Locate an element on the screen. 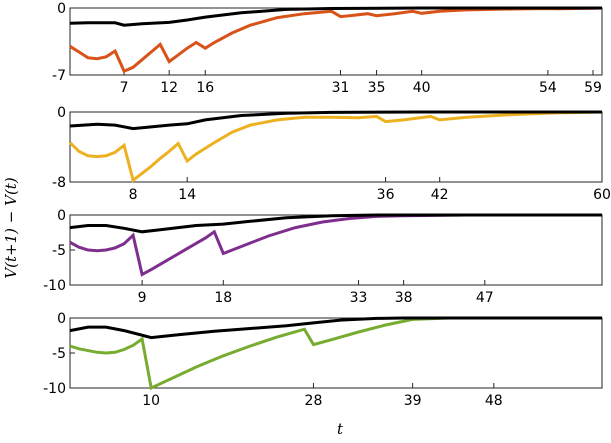 This screenshot has width=611, height=443. x-tick-label: 42 is located at coordinates (440, 195).